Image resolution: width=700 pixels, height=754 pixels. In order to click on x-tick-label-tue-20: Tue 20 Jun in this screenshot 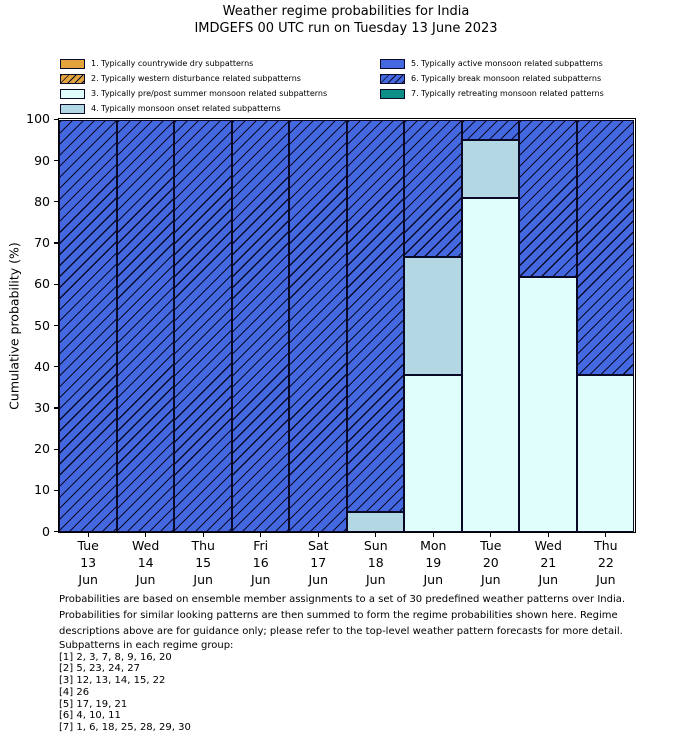, I will do `click(491, 562)`.